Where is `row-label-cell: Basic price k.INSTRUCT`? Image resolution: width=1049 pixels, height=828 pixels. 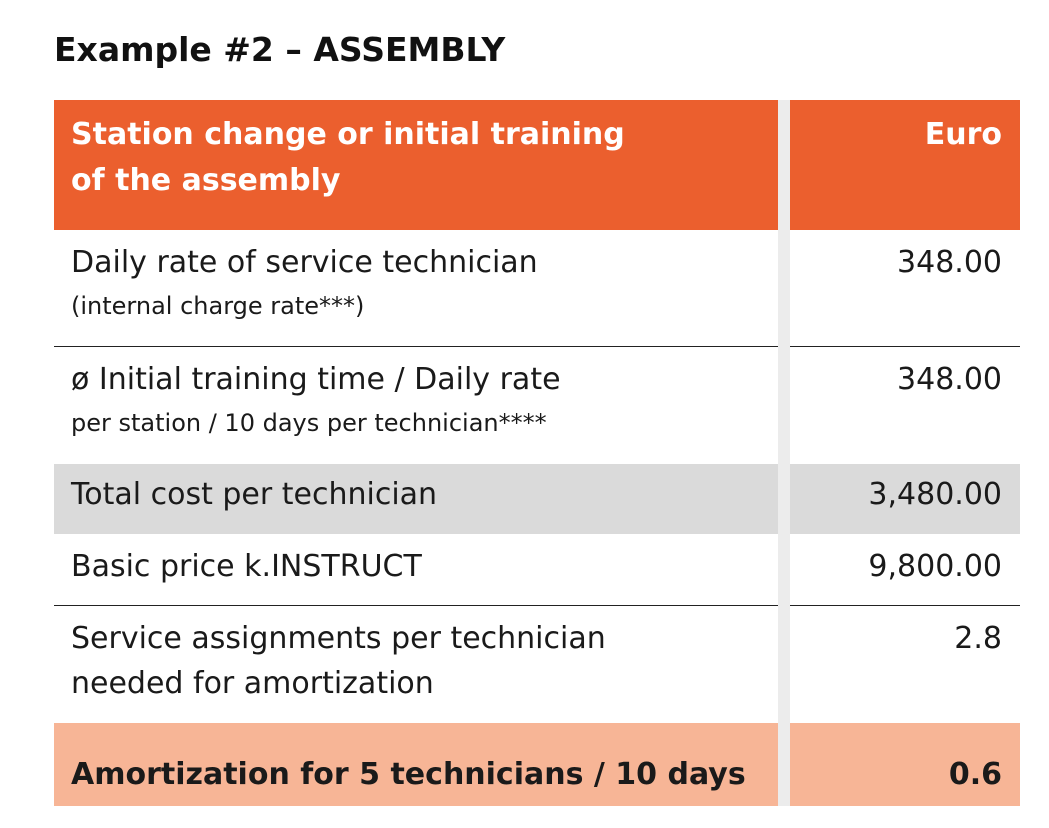
row-label-cell: Basic price k.INSTRUCT is located at coordinates (416, 570).